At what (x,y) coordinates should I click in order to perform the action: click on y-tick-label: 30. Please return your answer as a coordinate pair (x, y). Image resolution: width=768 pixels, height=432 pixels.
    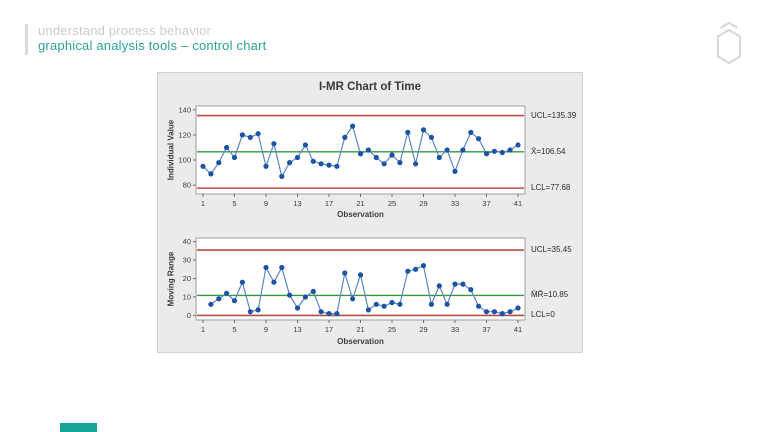
    Looking at the image, I should click on (187, 260).